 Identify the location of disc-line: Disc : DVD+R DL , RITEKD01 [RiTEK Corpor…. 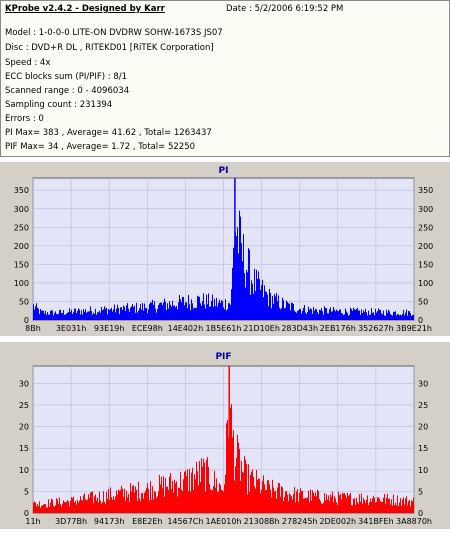
(109, 48).